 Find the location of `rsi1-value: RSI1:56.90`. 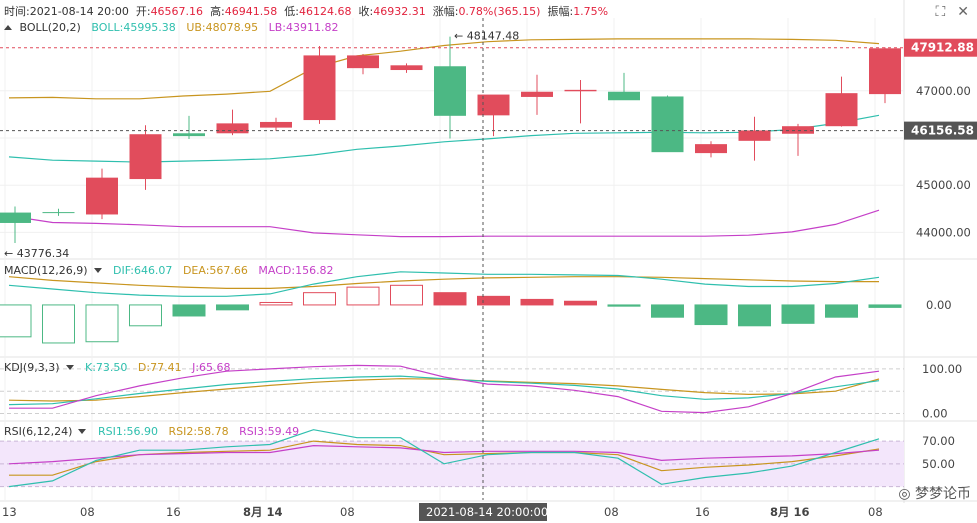

rsi1-value: RSI1:56.90 is located at coordinates (128, 431).